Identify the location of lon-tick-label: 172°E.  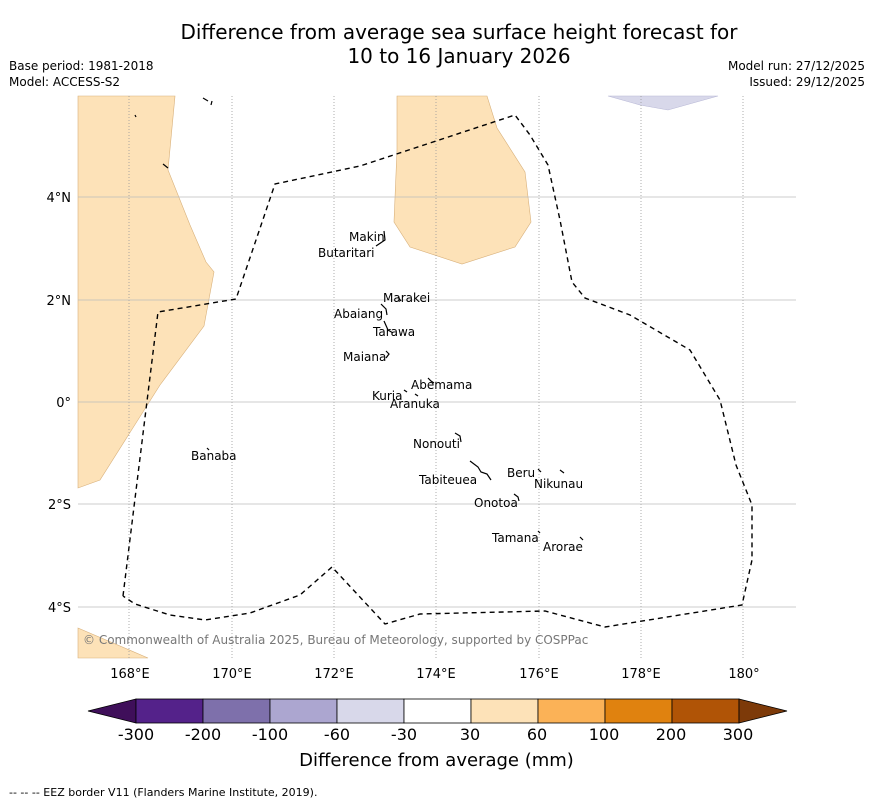
(334, 674).